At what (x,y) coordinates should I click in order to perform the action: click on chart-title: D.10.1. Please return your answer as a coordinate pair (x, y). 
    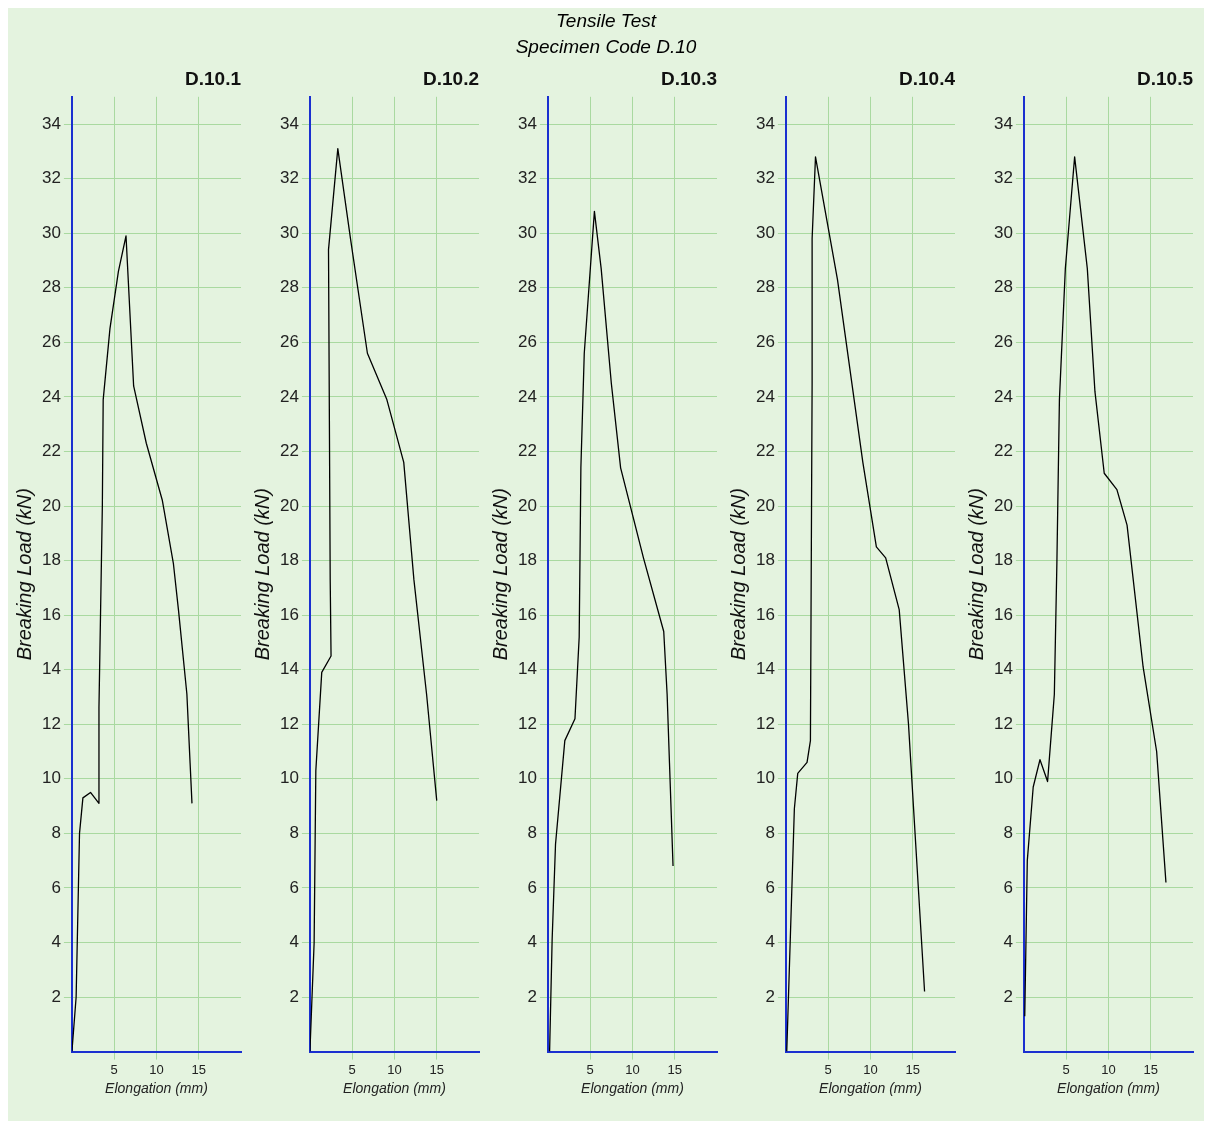
    Looking at the image, I should click on (213, 78).